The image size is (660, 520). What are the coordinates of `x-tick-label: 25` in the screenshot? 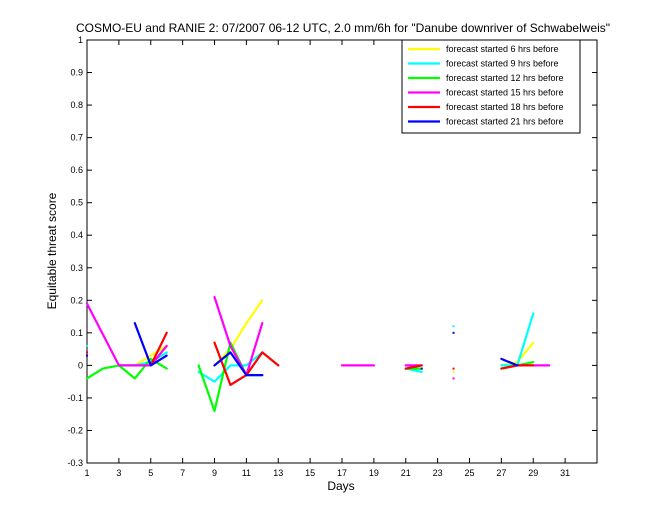 It's located at (469, 473).